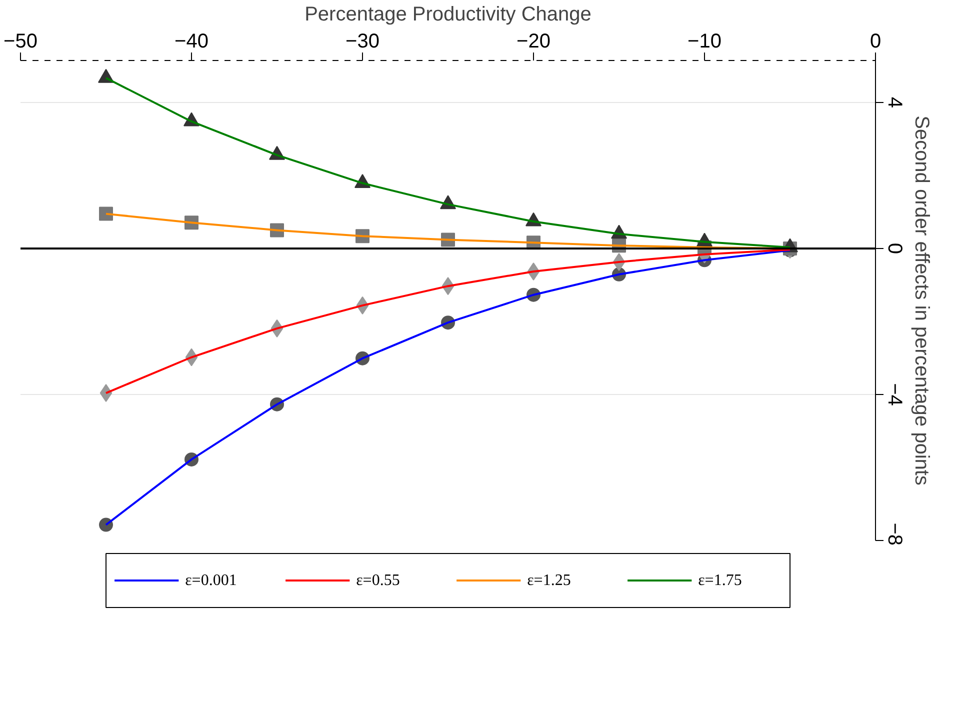 Image resolution: width=974 pixels, height=715 pixels. I want to click on y-axis-title: Second order effects in percentage points, so click(921, 301).